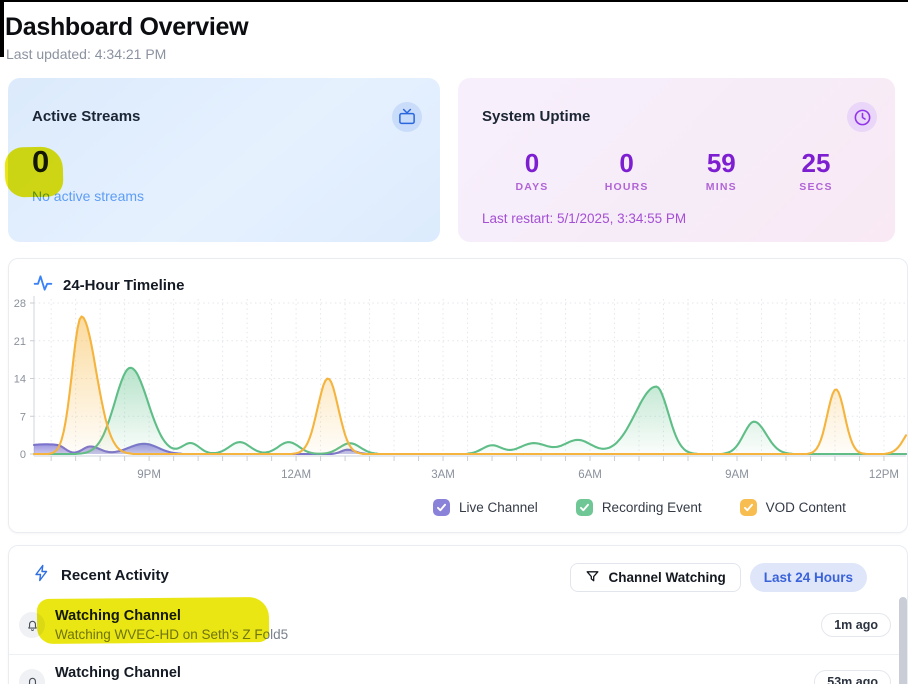 The height and width of the screenshot is (684, 908). I want to click on clock-icon, so click(862, 117).